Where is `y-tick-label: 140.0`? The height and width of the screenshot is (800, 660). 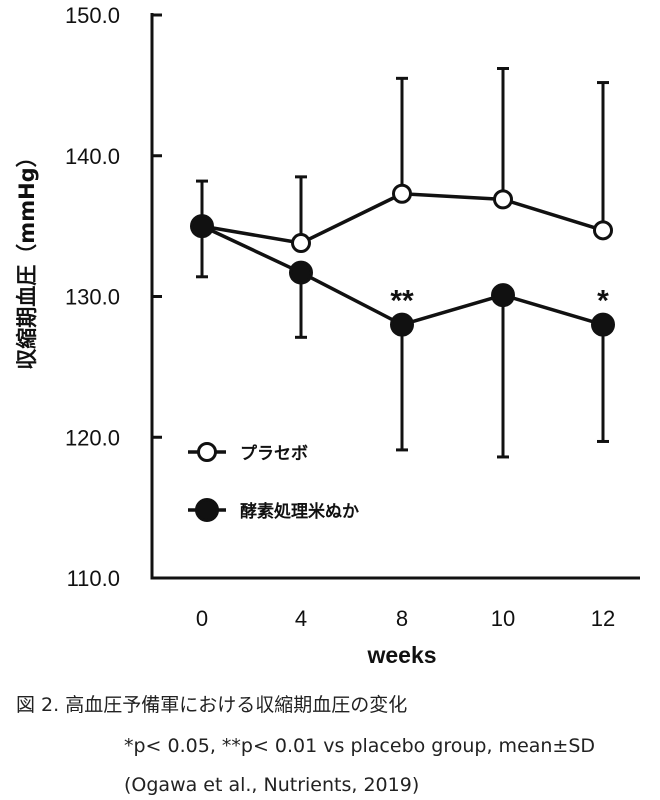 y-tick-label: 140.0 is located at coordinates (92, 156).